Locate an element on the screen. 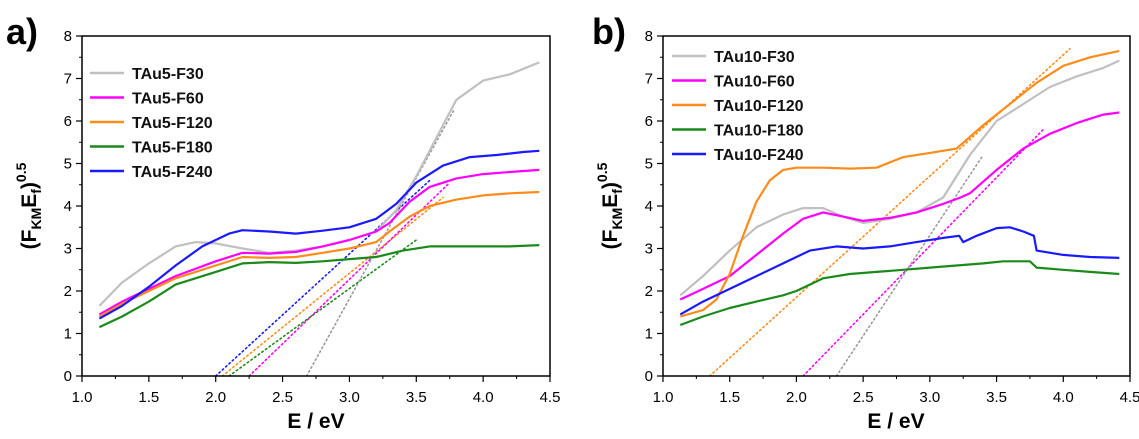  series-line-tau10-f180 is located at coordinates (899, 293).